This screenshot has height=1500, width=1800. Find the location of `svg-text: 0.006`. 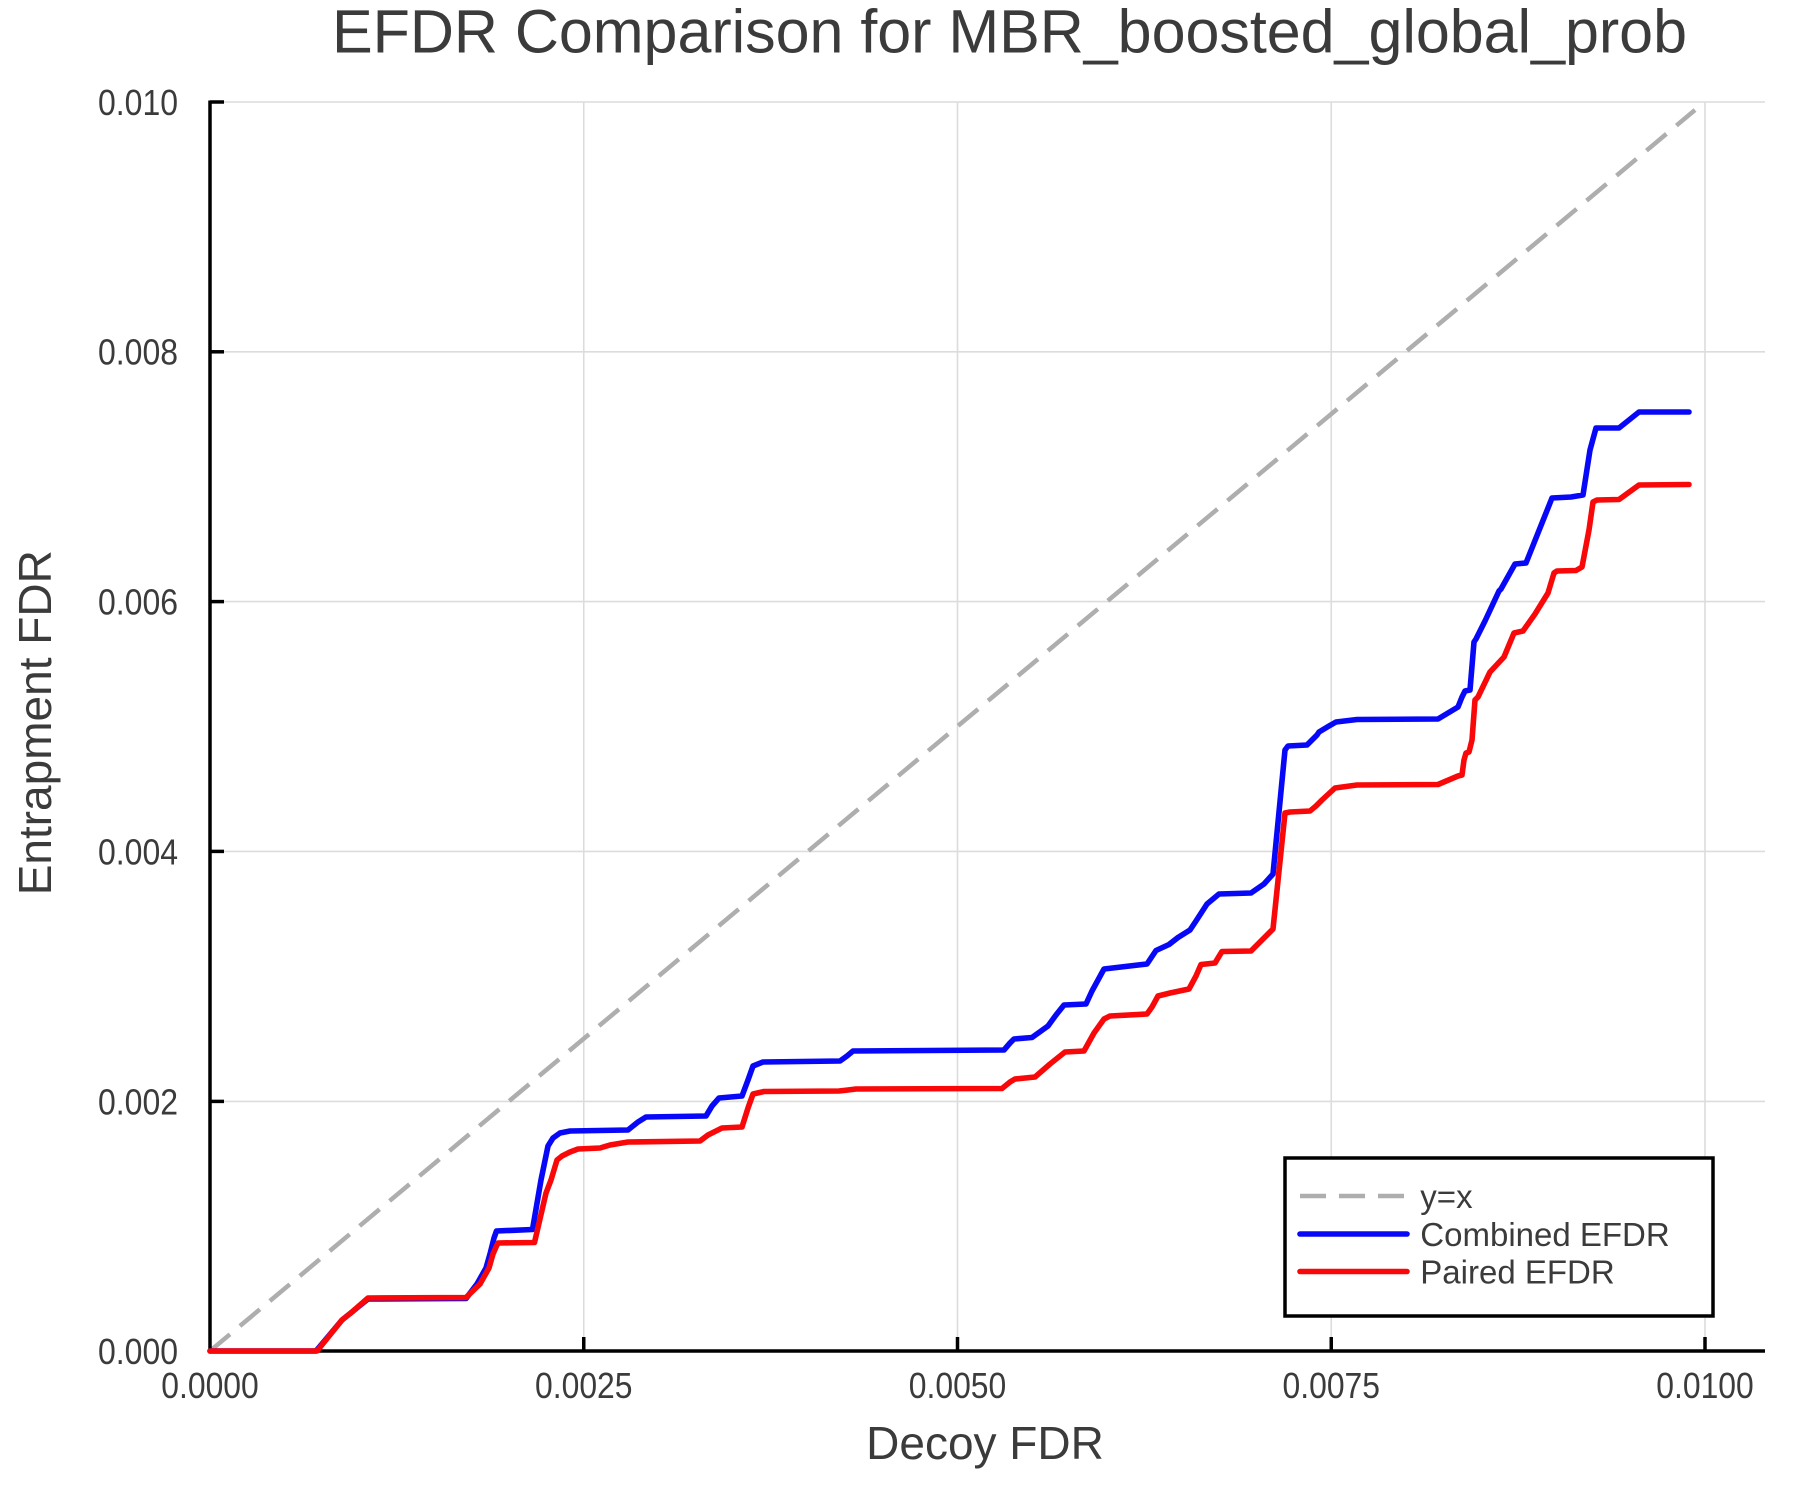

svg-text: 0.006 is located at coordinates (138, 602).